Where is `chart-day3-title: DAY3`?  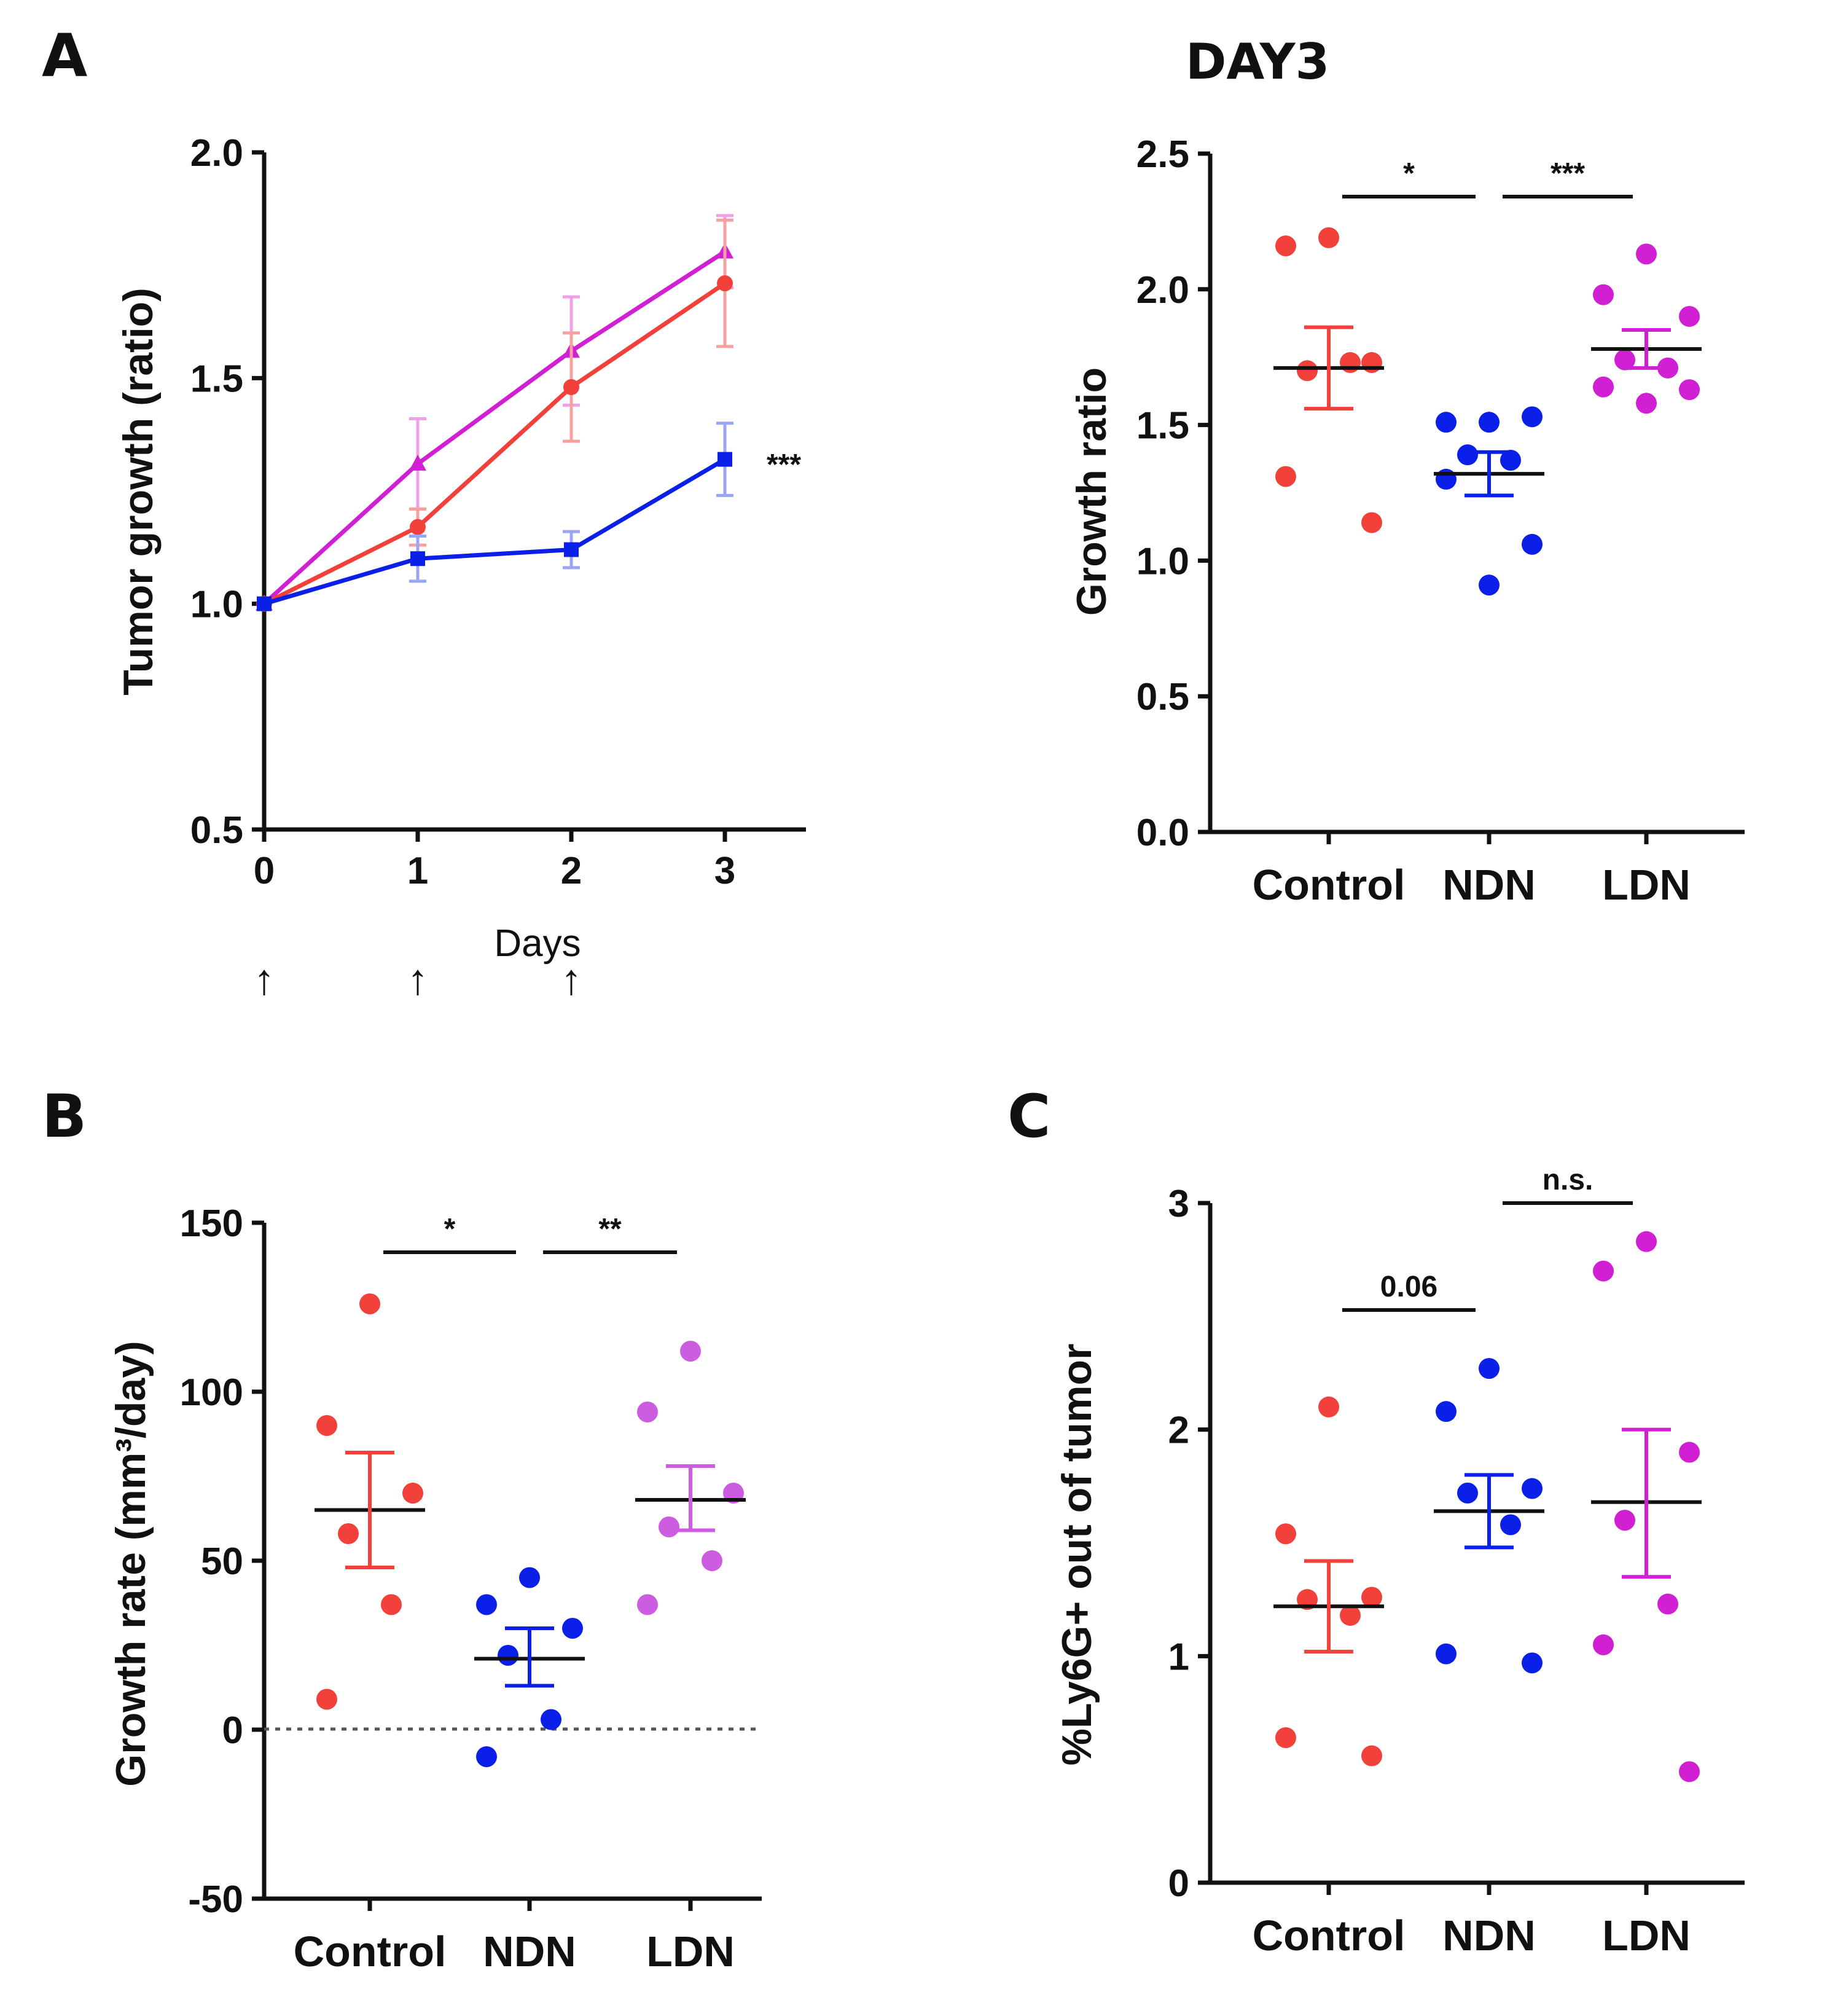
chart-day3-title: DAY3 is located at coordinates (1257, 62).